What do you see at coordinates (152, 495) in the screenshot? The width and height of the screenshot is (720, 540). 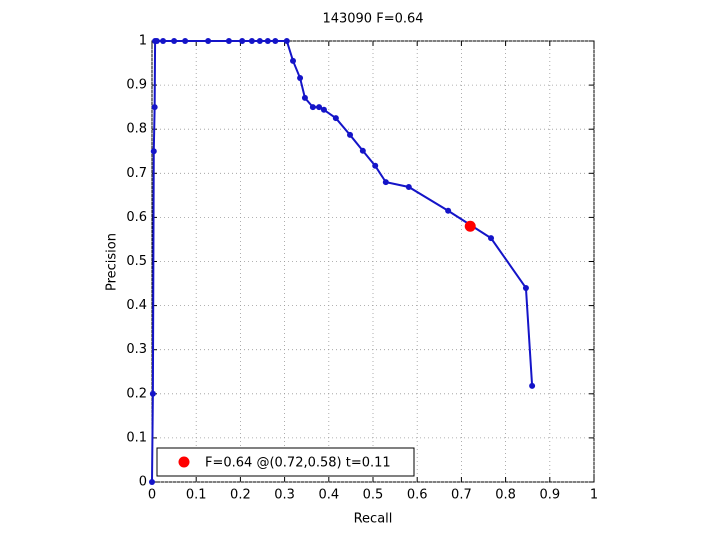 I see `x-tick-label: 0` at bounding box center [152, 495].